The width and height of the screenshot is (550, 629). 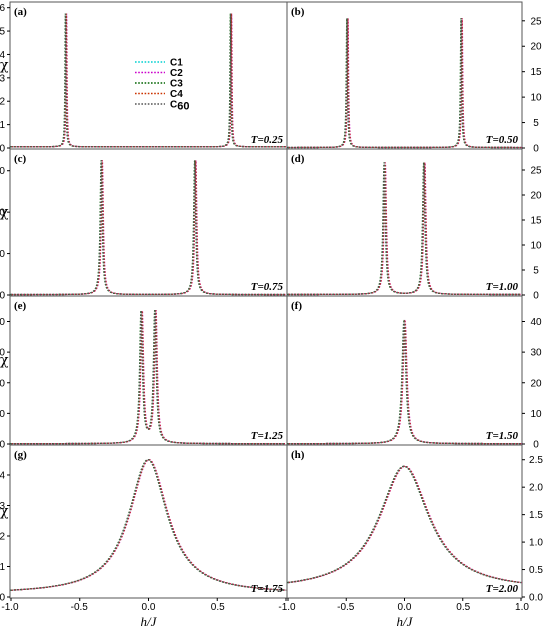 I want to click on panel-h: 0.0 0.5 1.0 1.5 2.0 2.5 (h) T=2.00, so click(x=414, y=524).